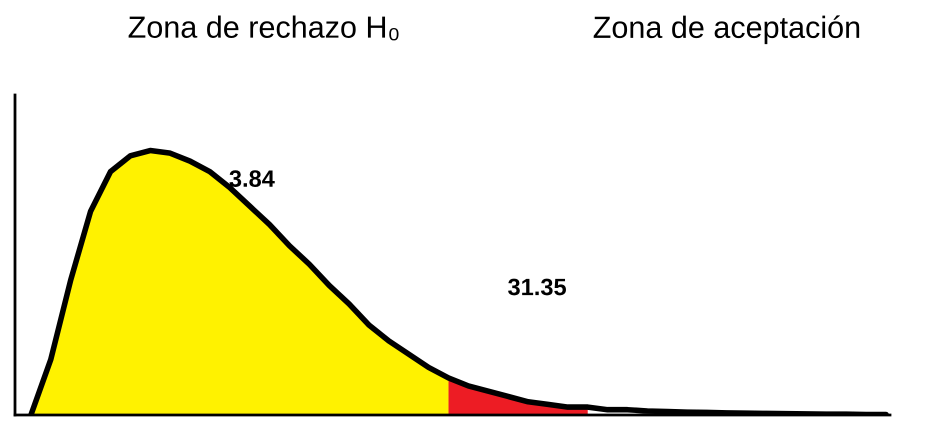 This screenshot has height=425, width=926. I want to click on text: Zona de rechazo H₀, so click(263, 28).